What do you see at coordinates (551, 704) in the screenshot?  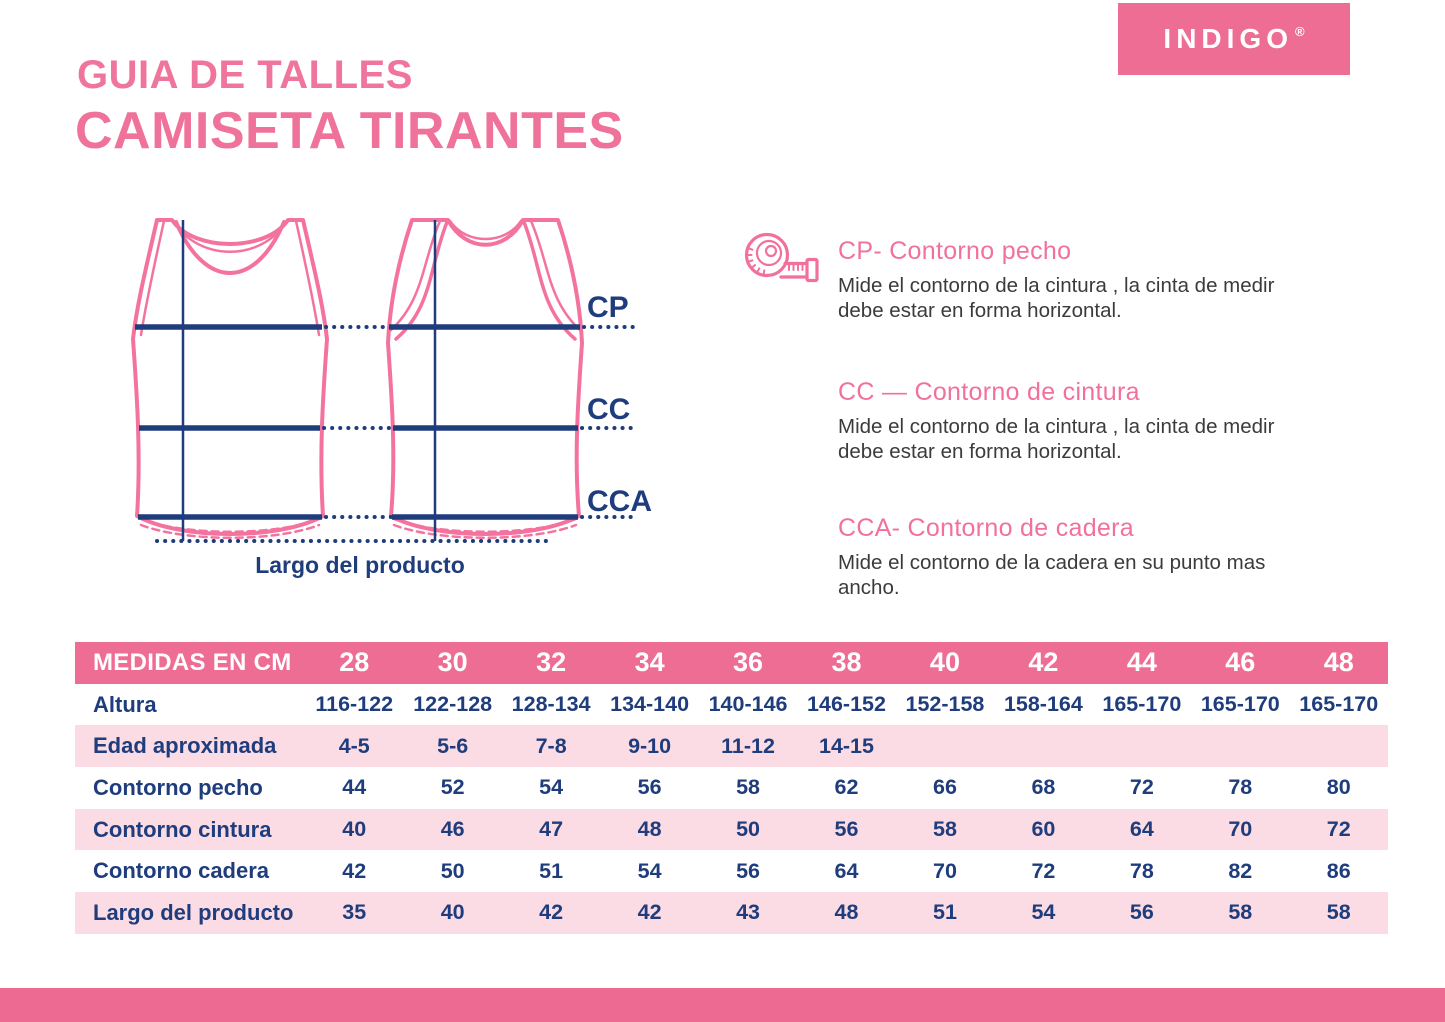 I see `table-value-cell: 128-134` at bounding box center [551, 704].